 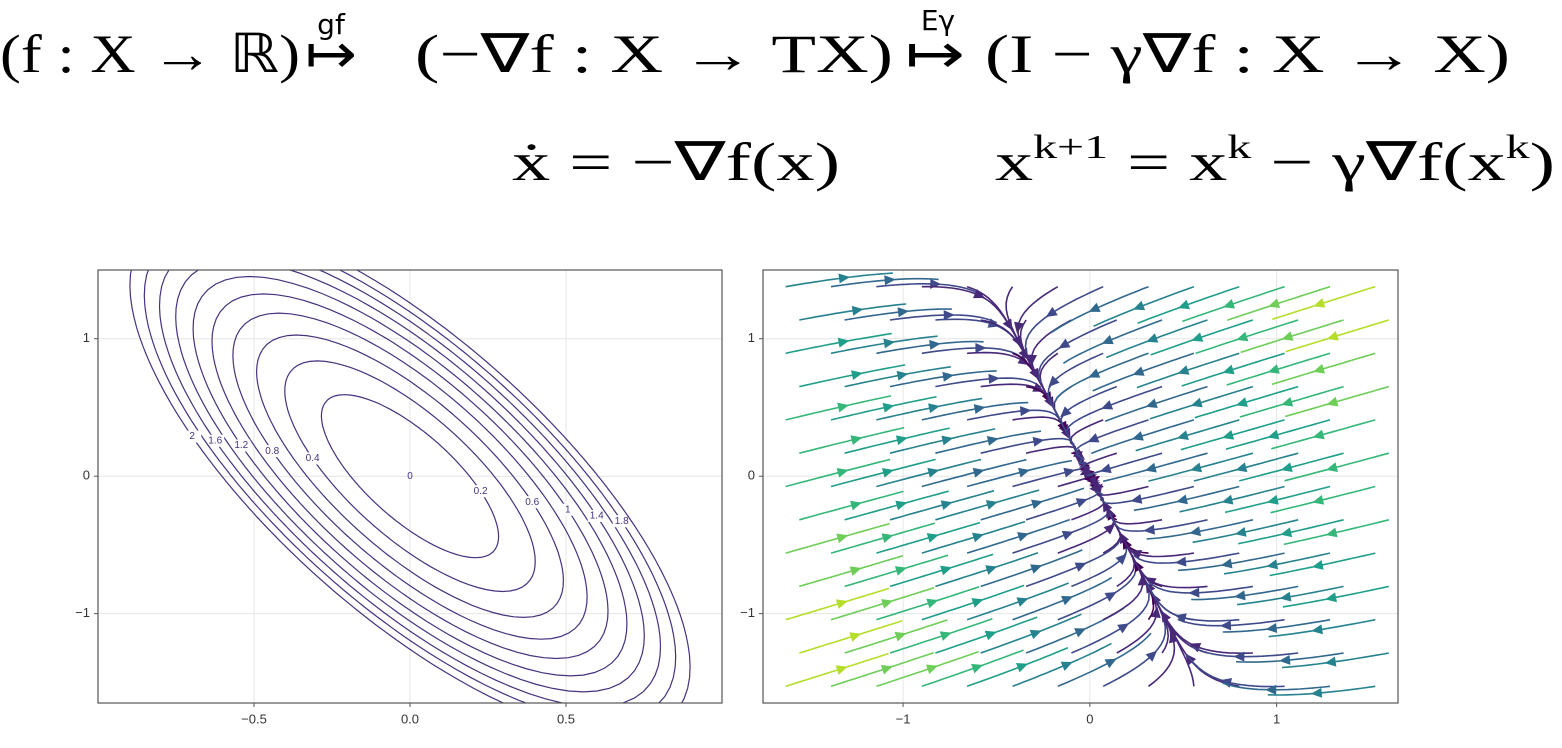 I want to click on contour-label: 0.6, so click(x=532, y=502).